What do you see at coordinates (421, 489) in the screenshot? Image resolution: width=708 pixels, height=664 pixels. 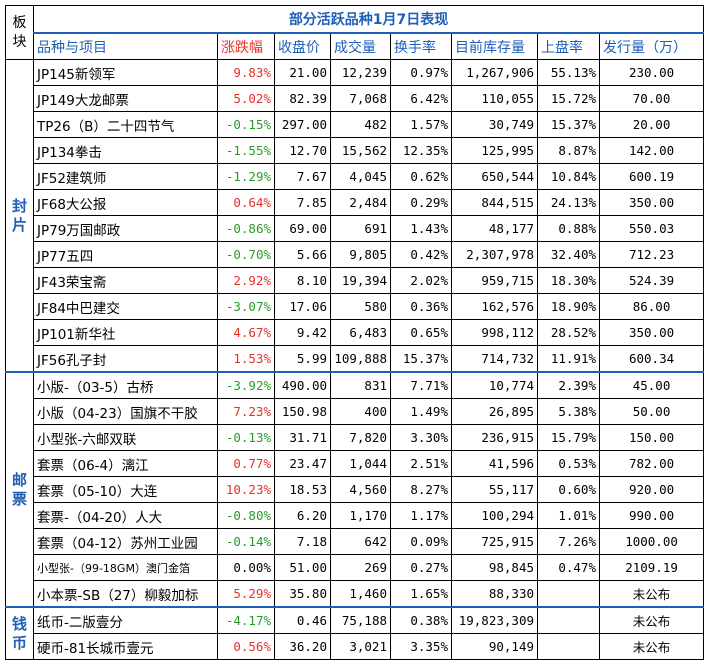 I see `turnover-cell: 8.27%` at bounding box center [421, 489].